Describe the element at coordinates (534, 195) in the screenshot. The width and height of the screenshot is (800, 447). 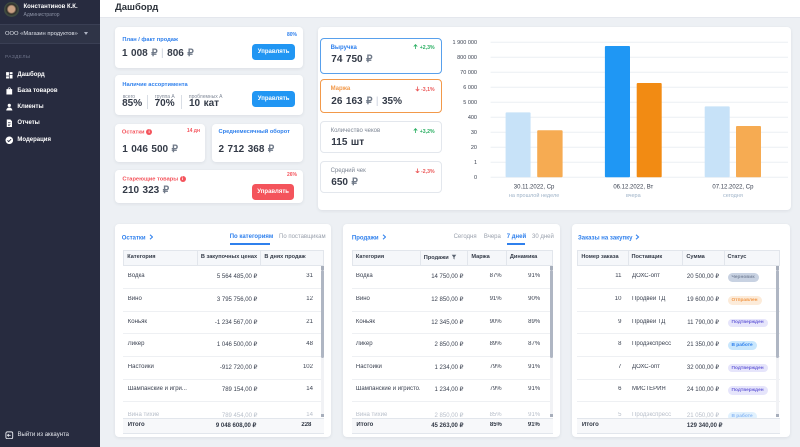
I see `svg-text: на прошлой неделе` at that location.